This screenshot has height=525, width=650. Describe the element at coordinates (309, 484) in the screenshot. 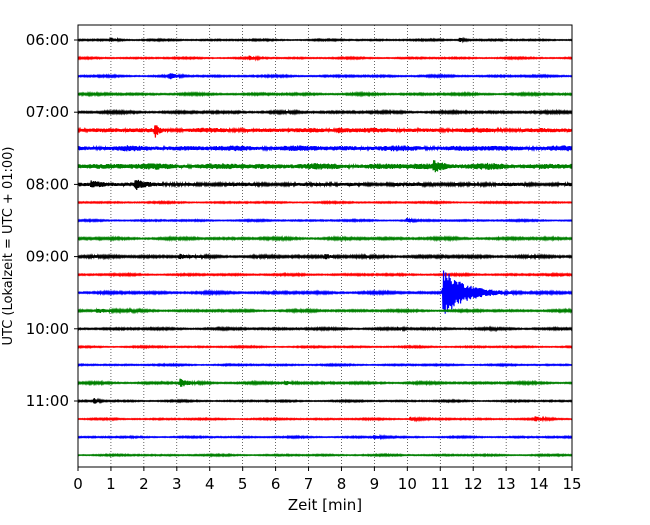

I see `x-tick-label: 7` at that location.